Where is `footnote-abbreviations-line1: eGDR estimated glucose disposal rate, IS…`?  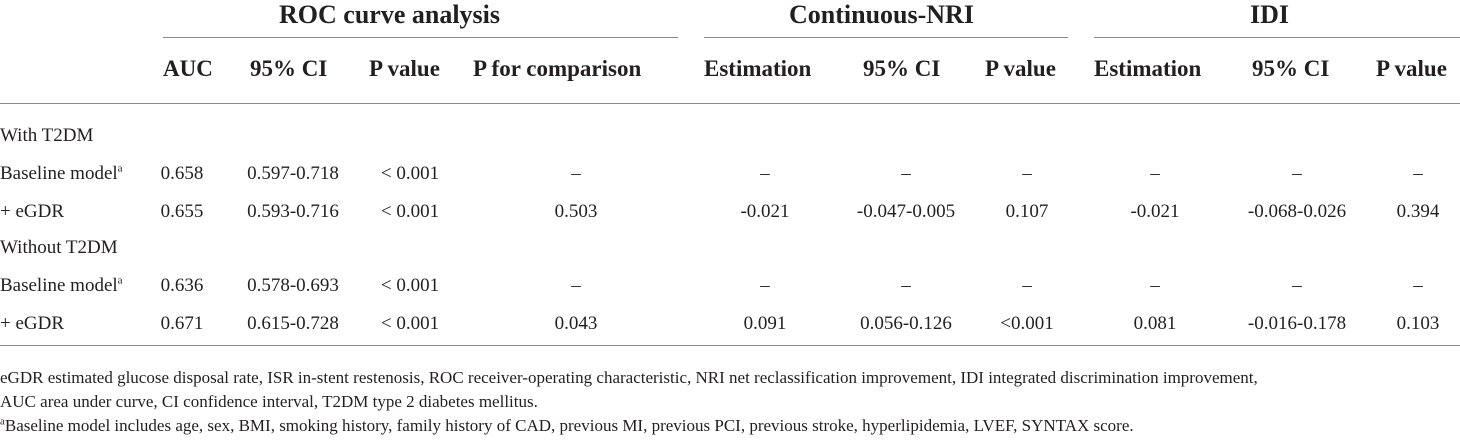 footnote-abbreviations-line1: eGDR estimated glucose disposal rate, IS… is located at coordinates (629, 377).